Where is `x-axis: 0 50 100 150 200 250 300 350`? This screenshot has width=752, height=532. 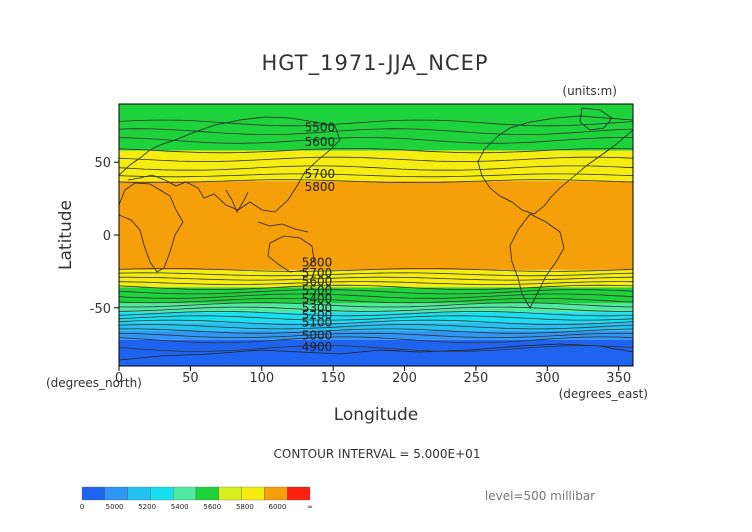
x-axis: 0 50 100 150 200 250 300 350 is located at coordinates (373, 376).